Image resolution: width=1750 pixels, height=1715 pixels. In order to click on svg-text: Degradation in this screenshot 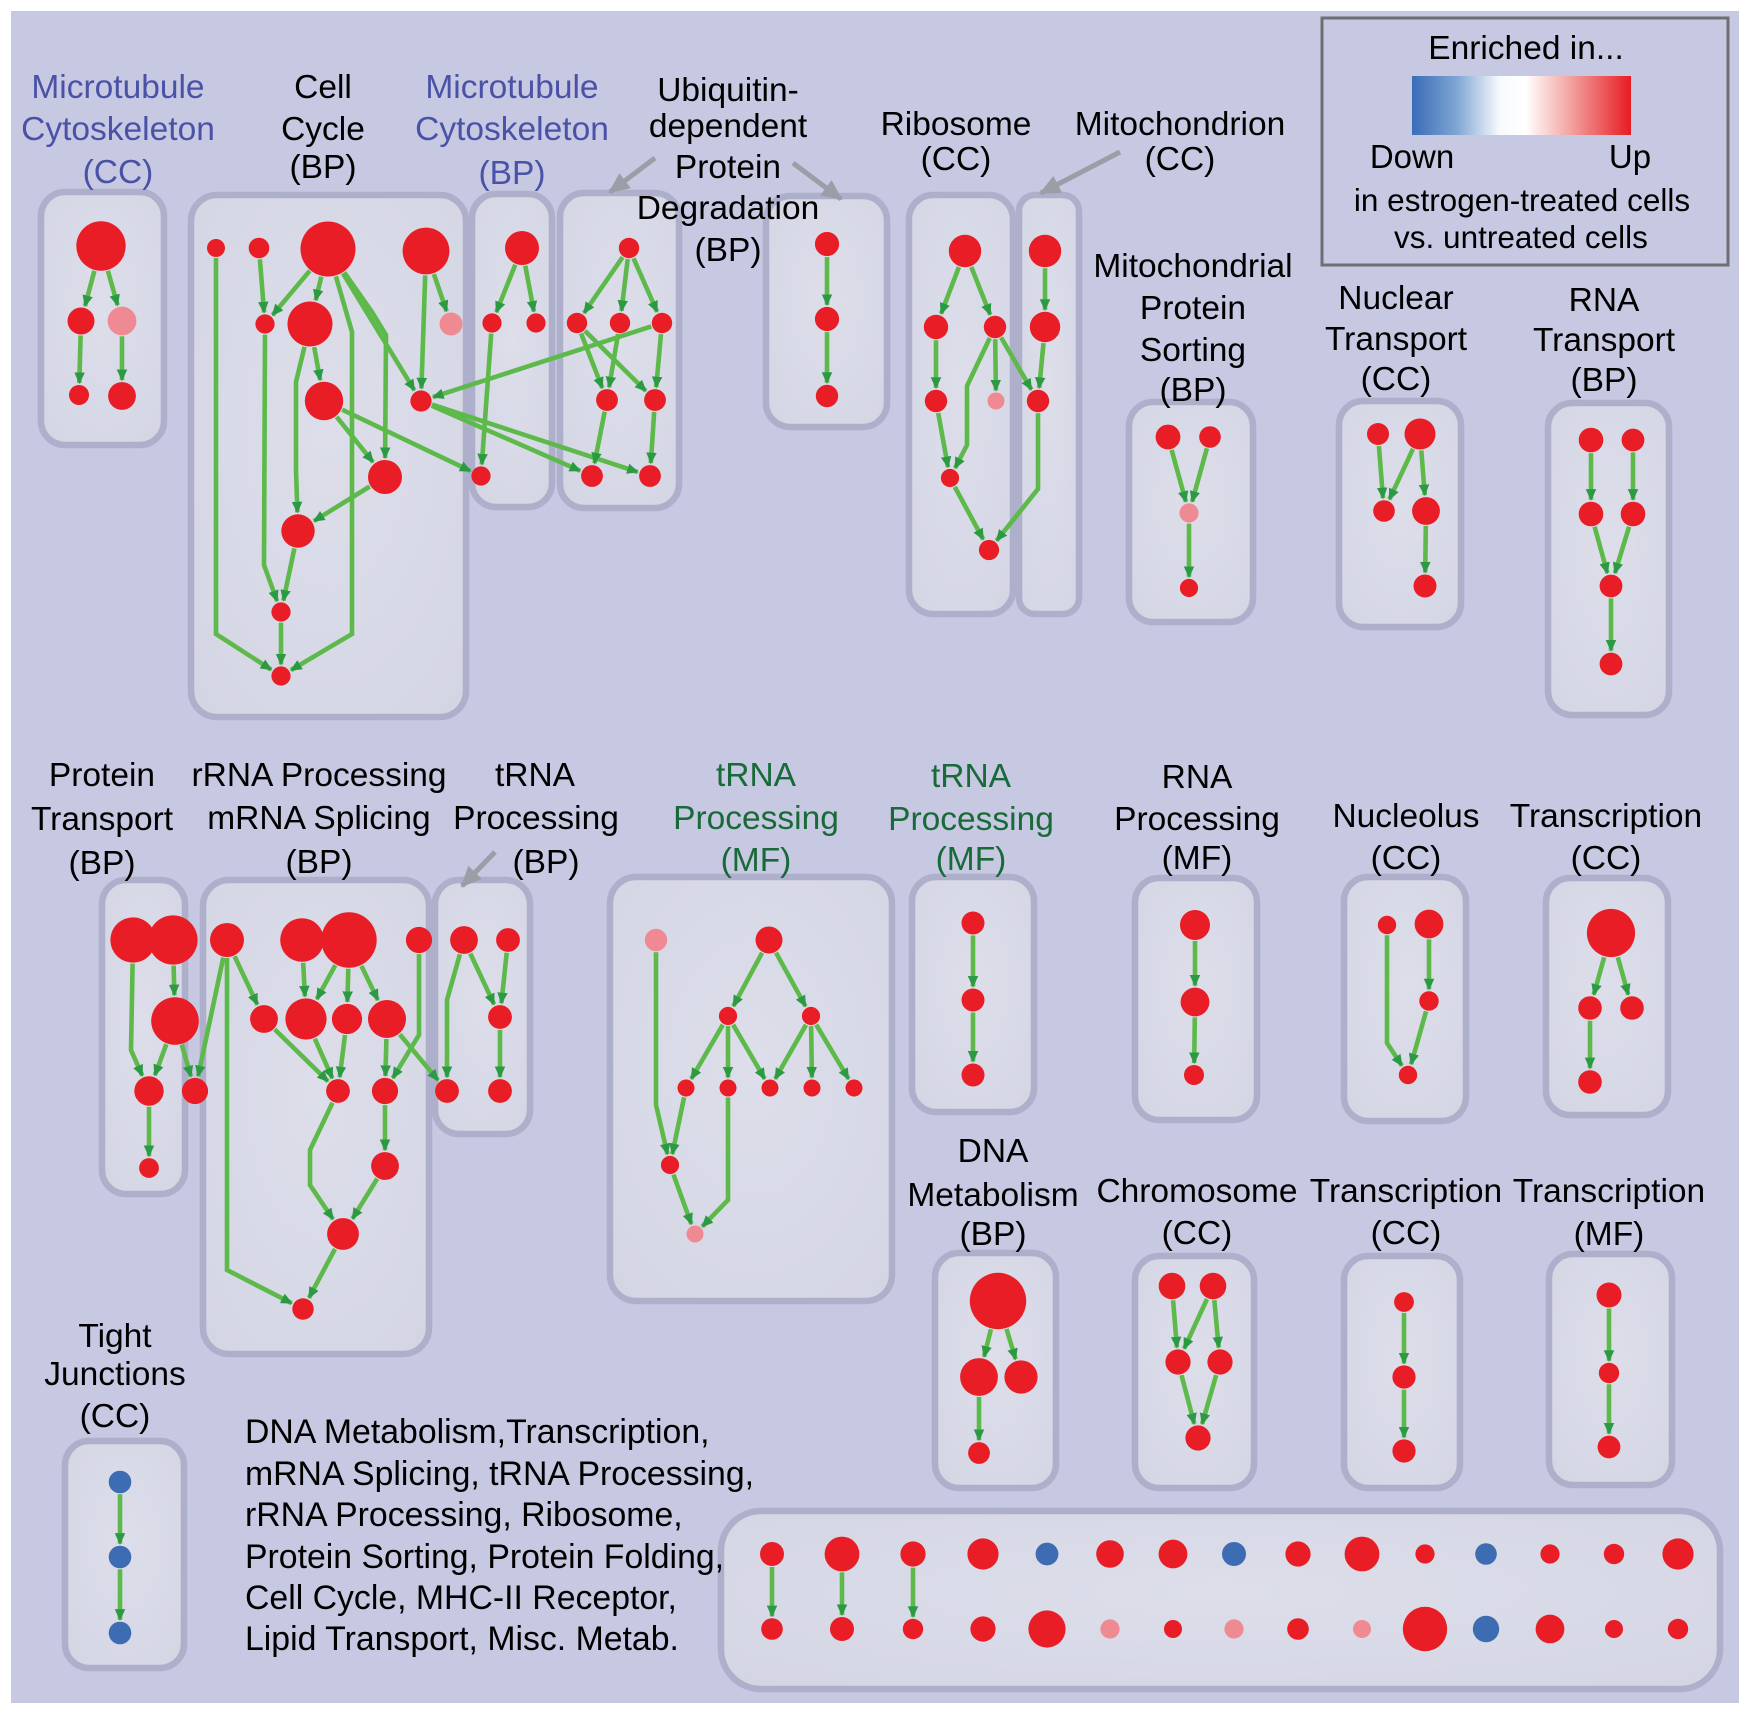, I will do `click(728, 208)`.